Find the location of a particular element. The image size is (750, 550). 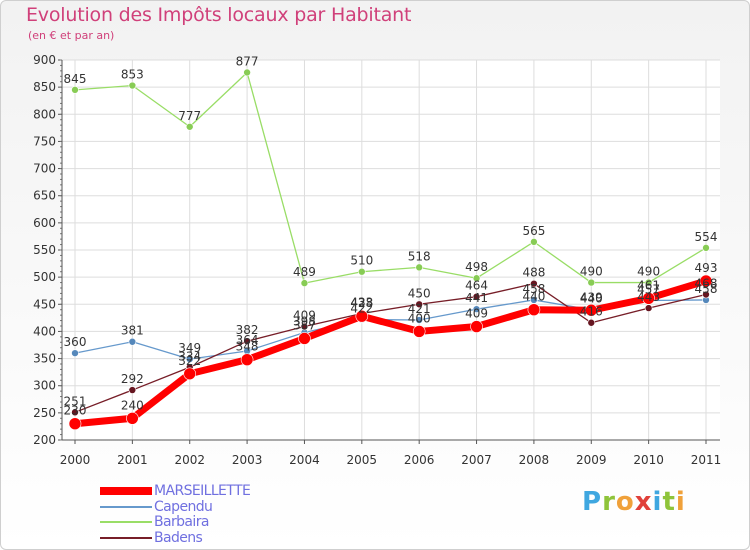

x-tick-label: 2010 is located at coordinates (648, 460).